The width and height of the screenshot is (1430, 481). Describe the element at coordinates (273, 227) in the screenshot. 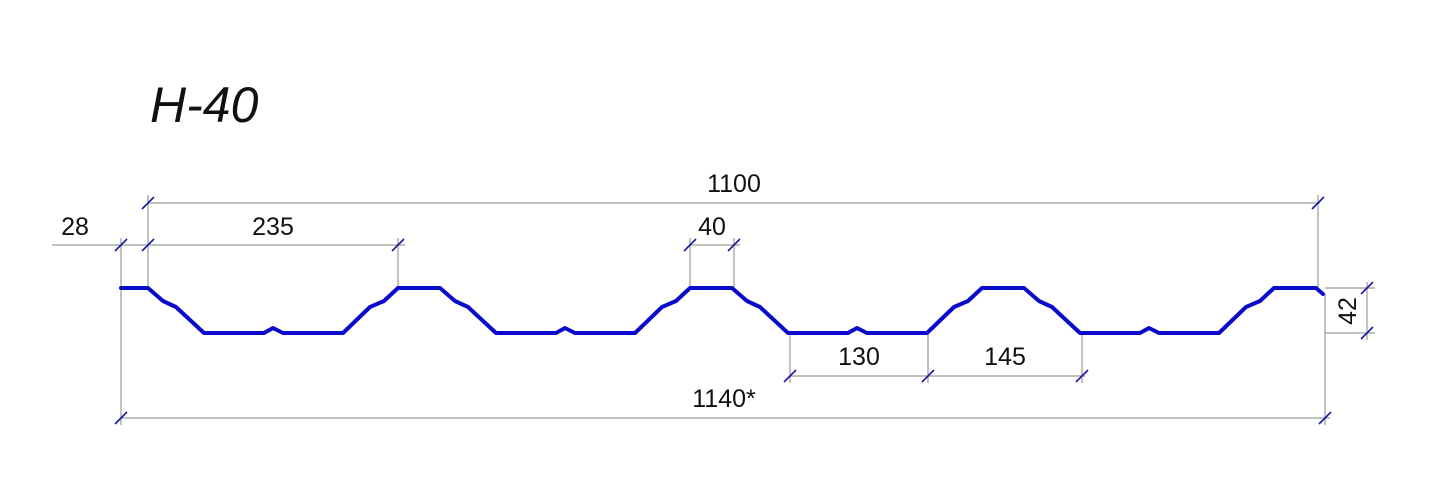

I see `dim-235: 235` at that location.